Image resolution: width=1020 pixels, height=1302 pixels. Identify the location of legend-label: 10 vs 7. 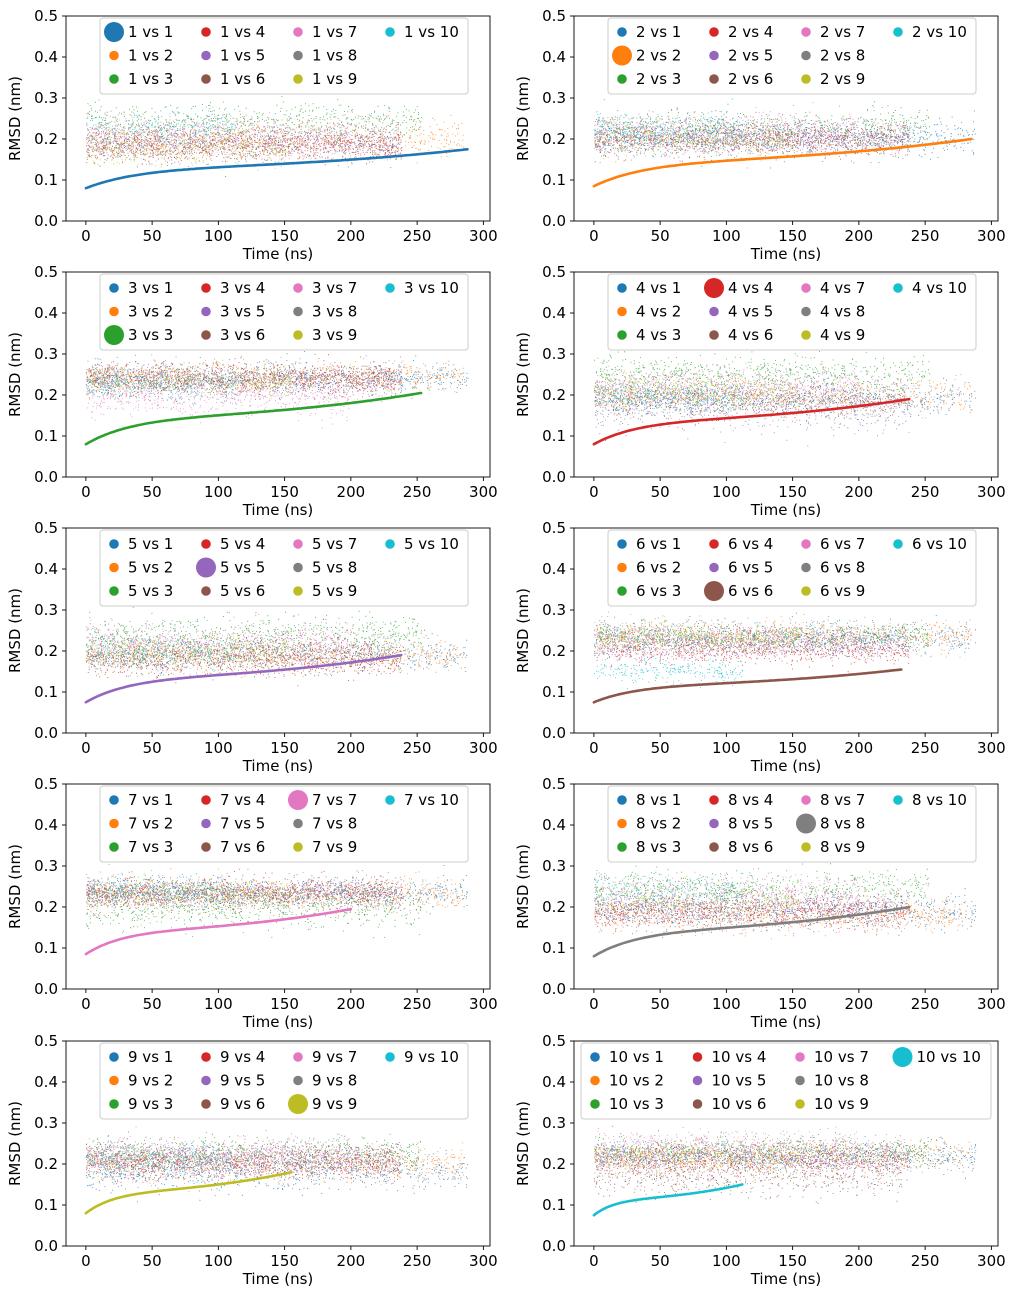
(841, 1057).